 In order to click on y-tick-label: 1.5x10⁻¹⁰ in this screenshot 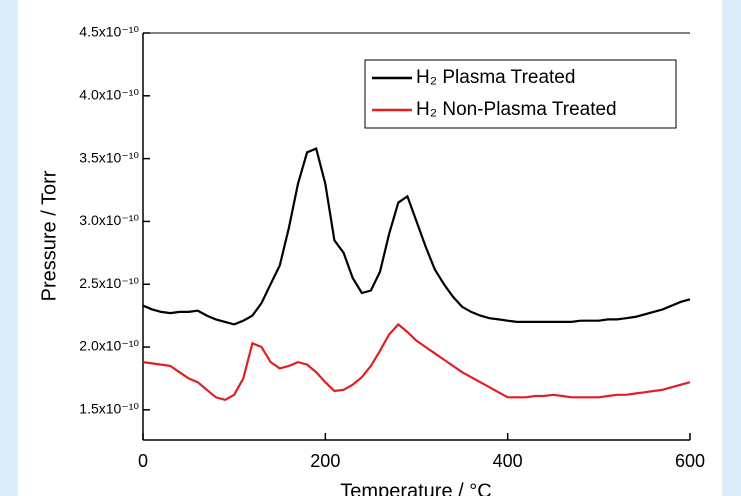, I will do `click(109, 409)`.